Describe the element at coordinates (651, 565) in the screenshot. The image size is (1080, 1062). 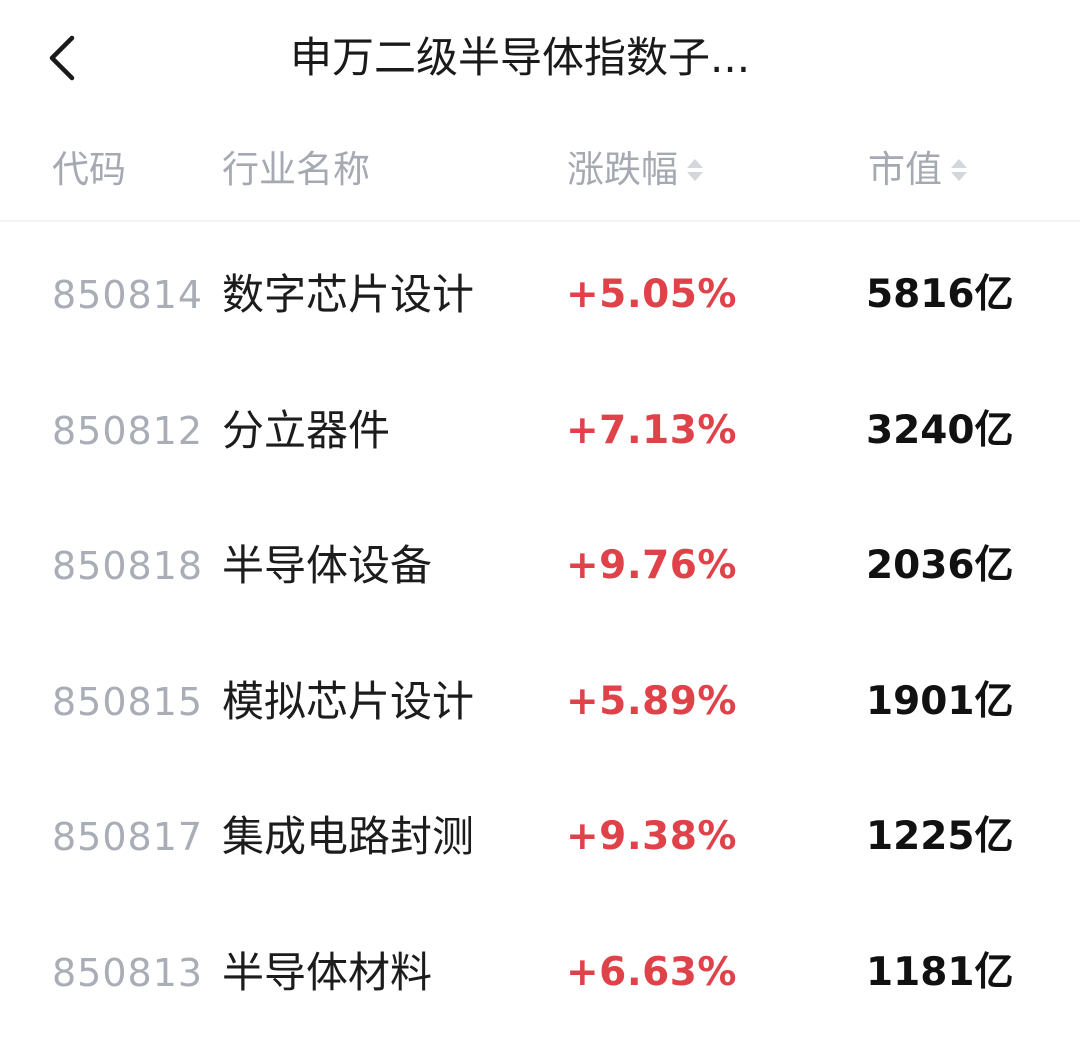
I see `row-change: +9.76%` at that location.